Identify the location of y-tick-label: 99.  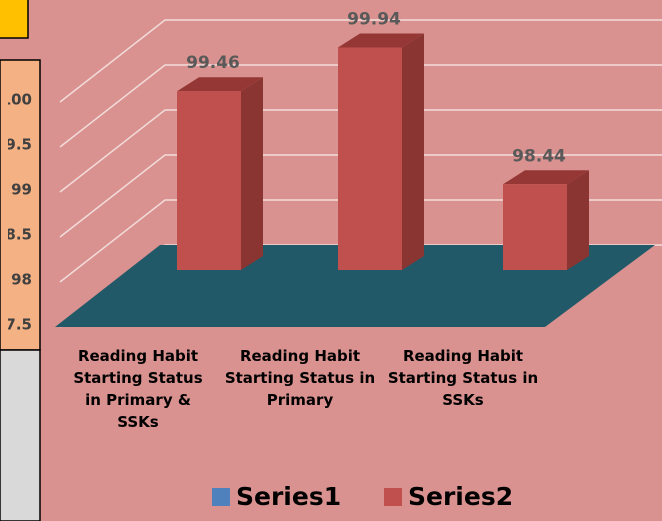
(21, 190).